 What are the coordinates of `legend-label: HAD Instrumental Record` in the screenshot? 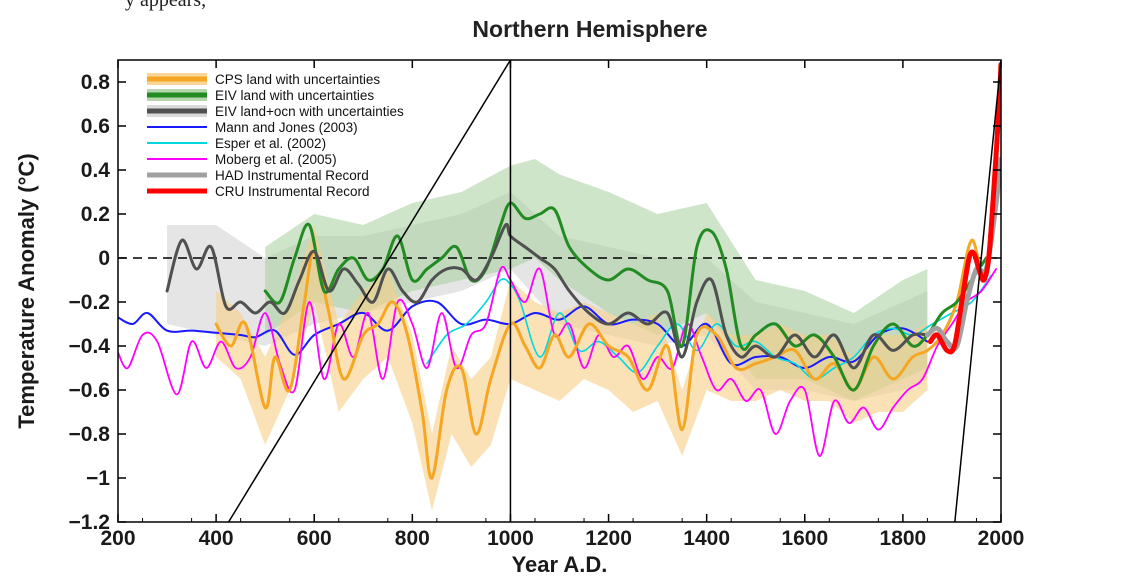 It's located at (292, 175).